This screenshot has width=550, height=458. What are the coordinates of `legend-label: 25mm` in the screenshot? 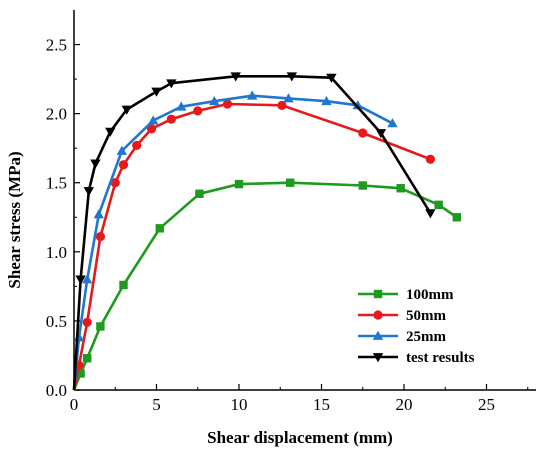 It's located at (426, 337).